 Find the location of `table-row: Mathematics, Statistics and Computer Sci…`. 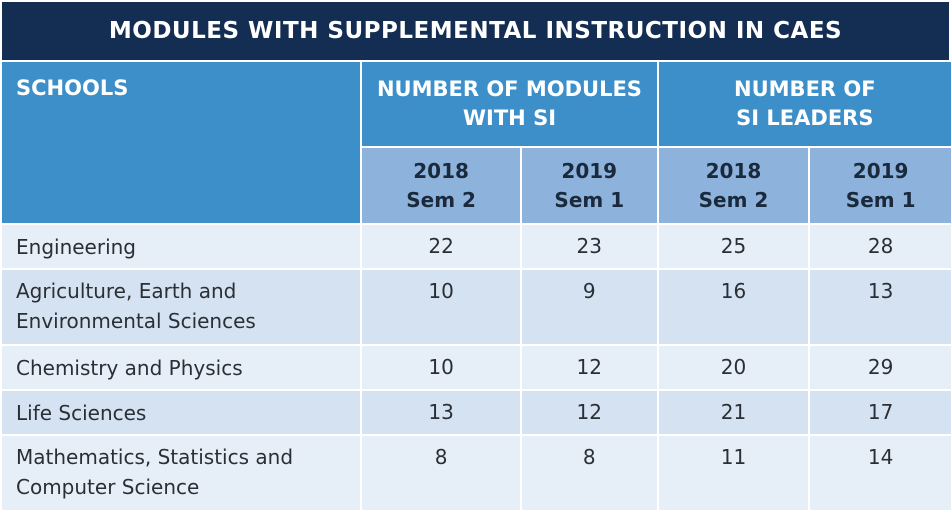

table-row: Mathematics, Statistics and Computer Sci… is located at coordinates (476, 473).